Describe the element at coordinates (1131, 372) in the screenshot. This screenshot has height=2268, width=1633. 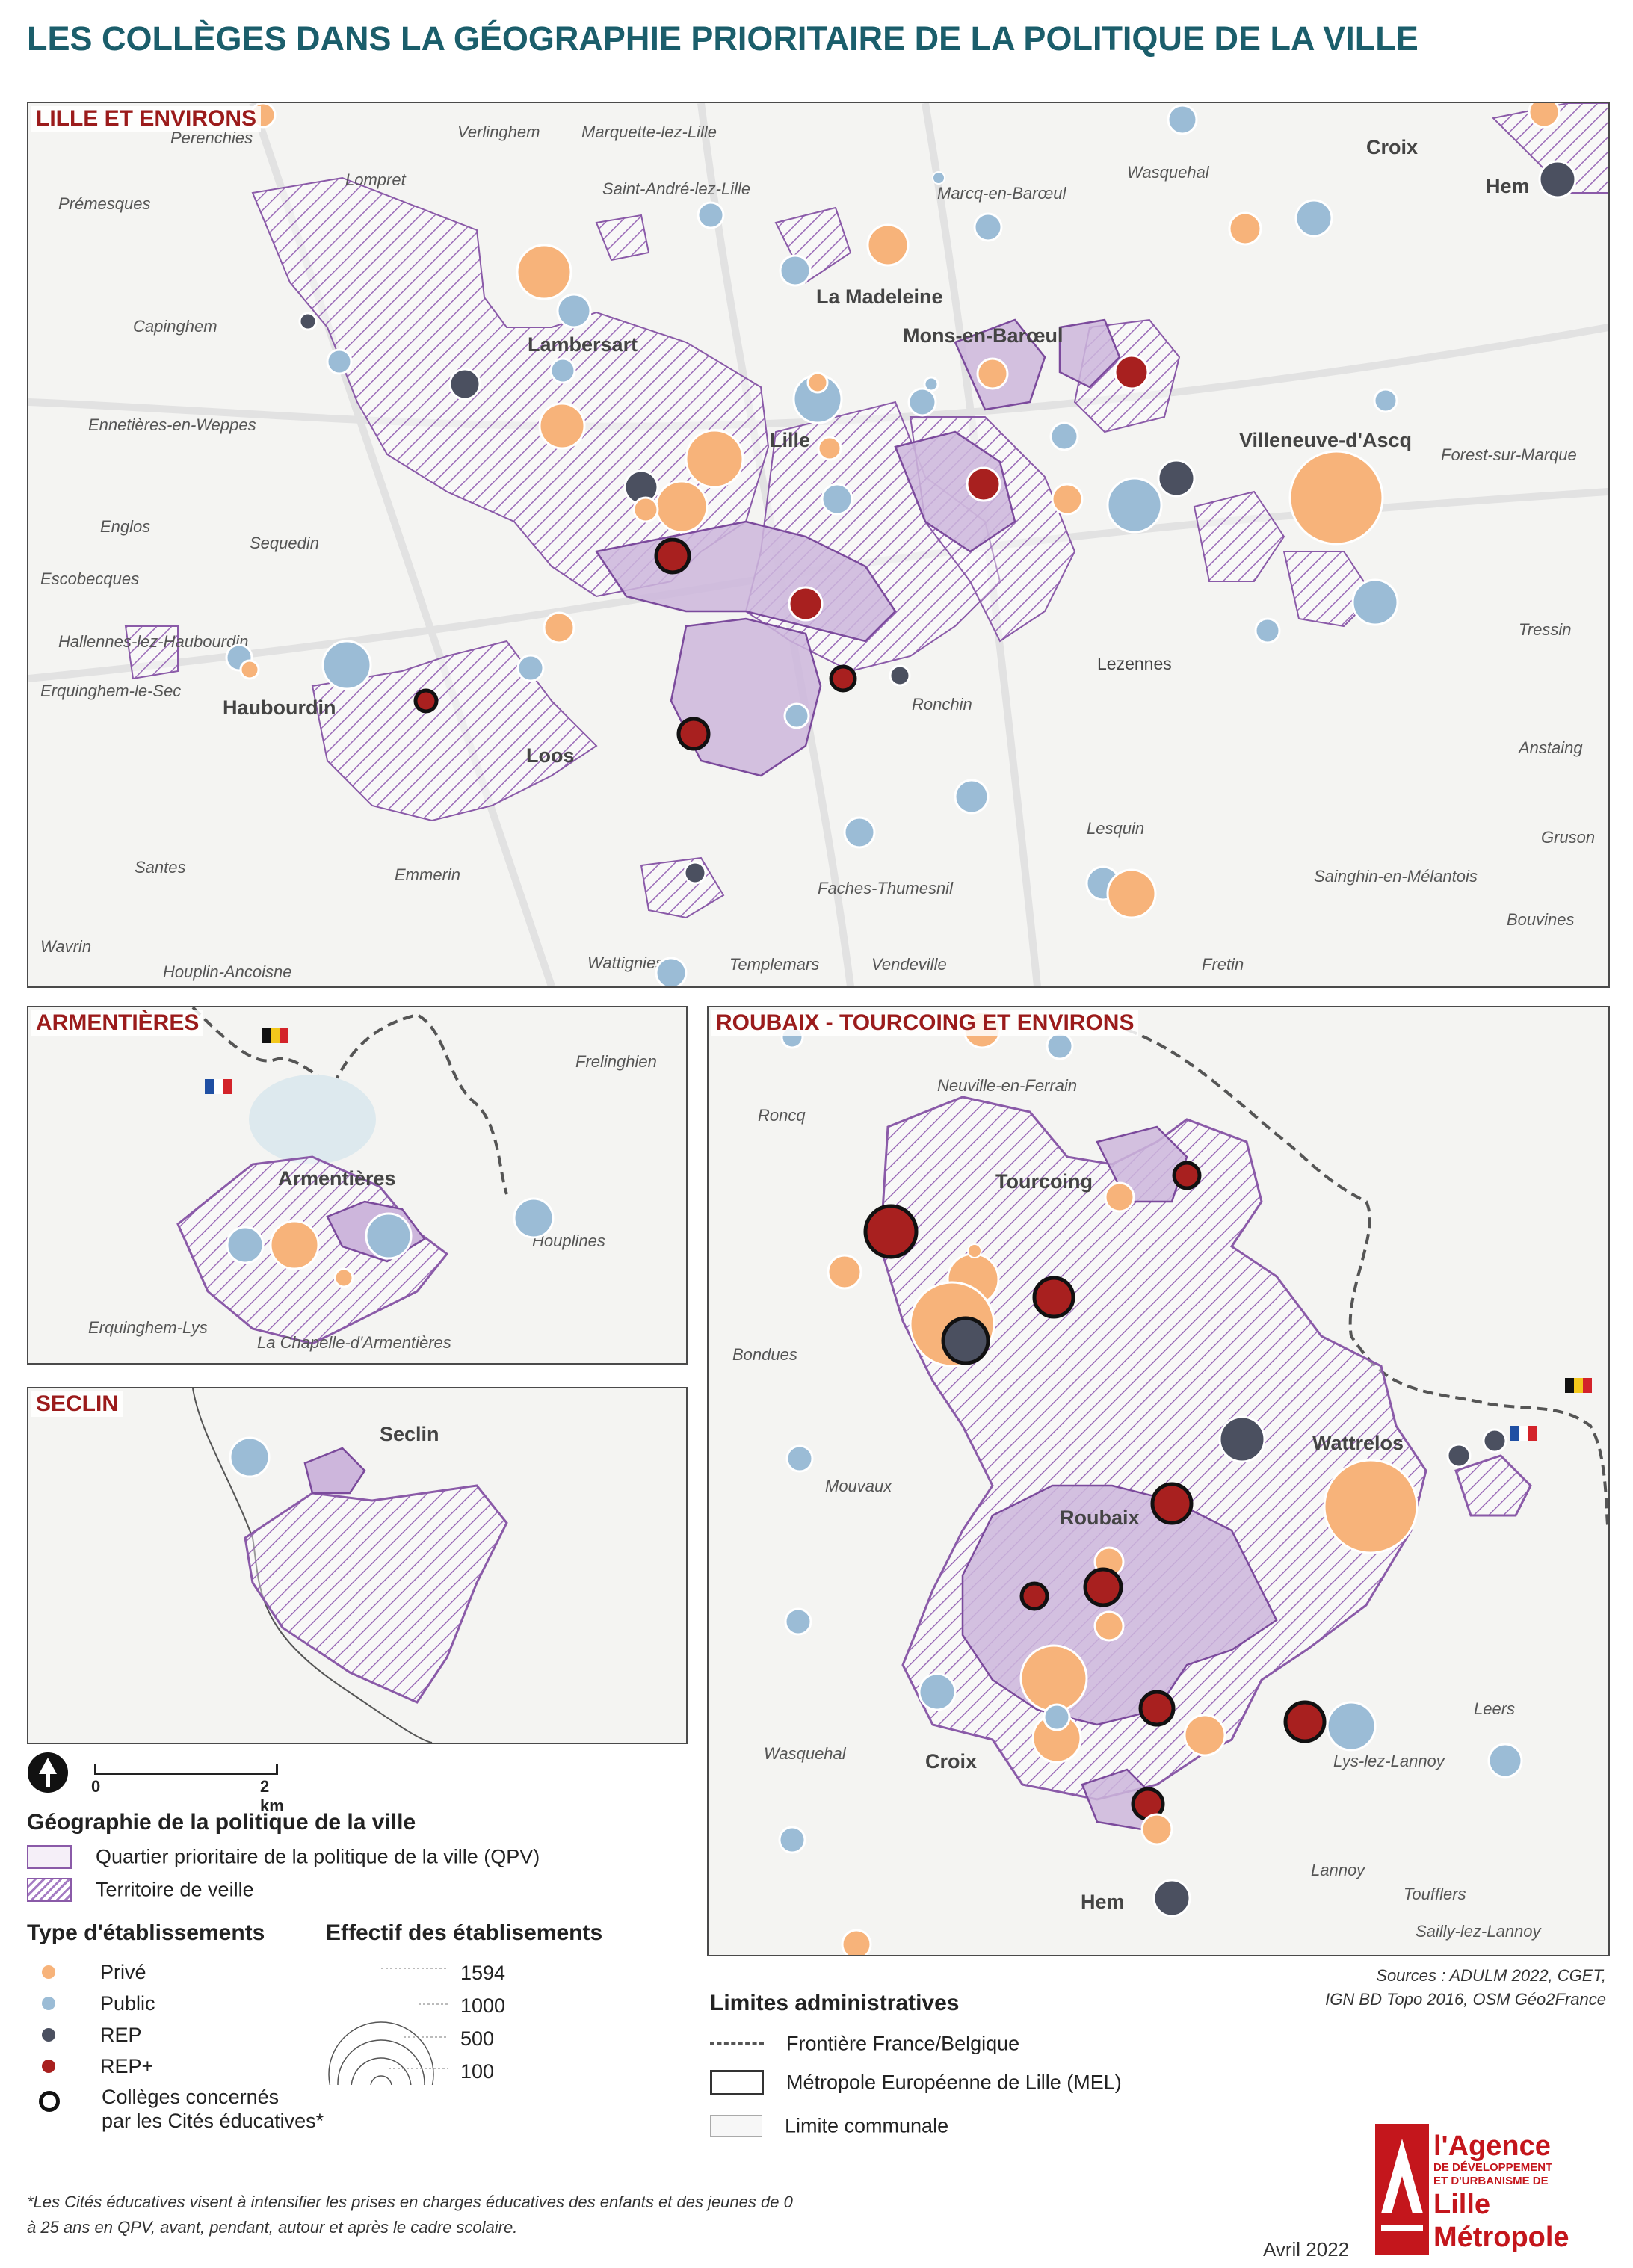
I see `college-rep-plus` at that location.